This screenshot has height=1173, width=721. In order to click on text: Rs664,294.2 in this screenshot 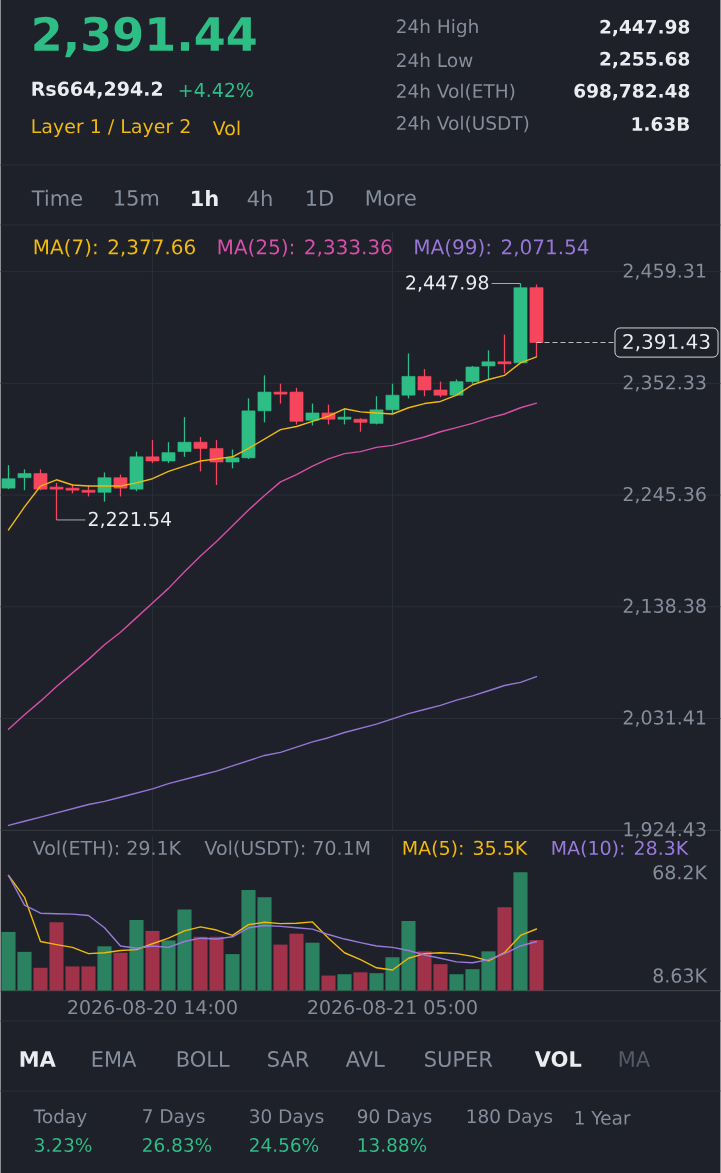, I will do `click(97, 90)`.